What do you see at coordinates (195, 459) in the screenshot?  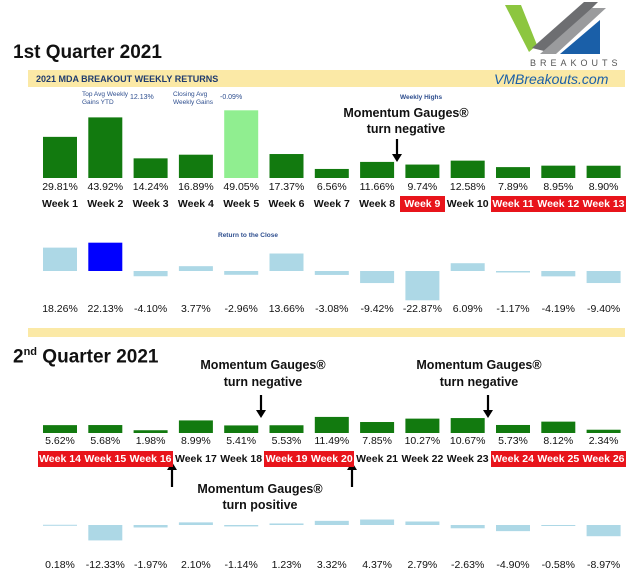 I see `q2-week-label: Week 17` at bounding box center [195, 459].